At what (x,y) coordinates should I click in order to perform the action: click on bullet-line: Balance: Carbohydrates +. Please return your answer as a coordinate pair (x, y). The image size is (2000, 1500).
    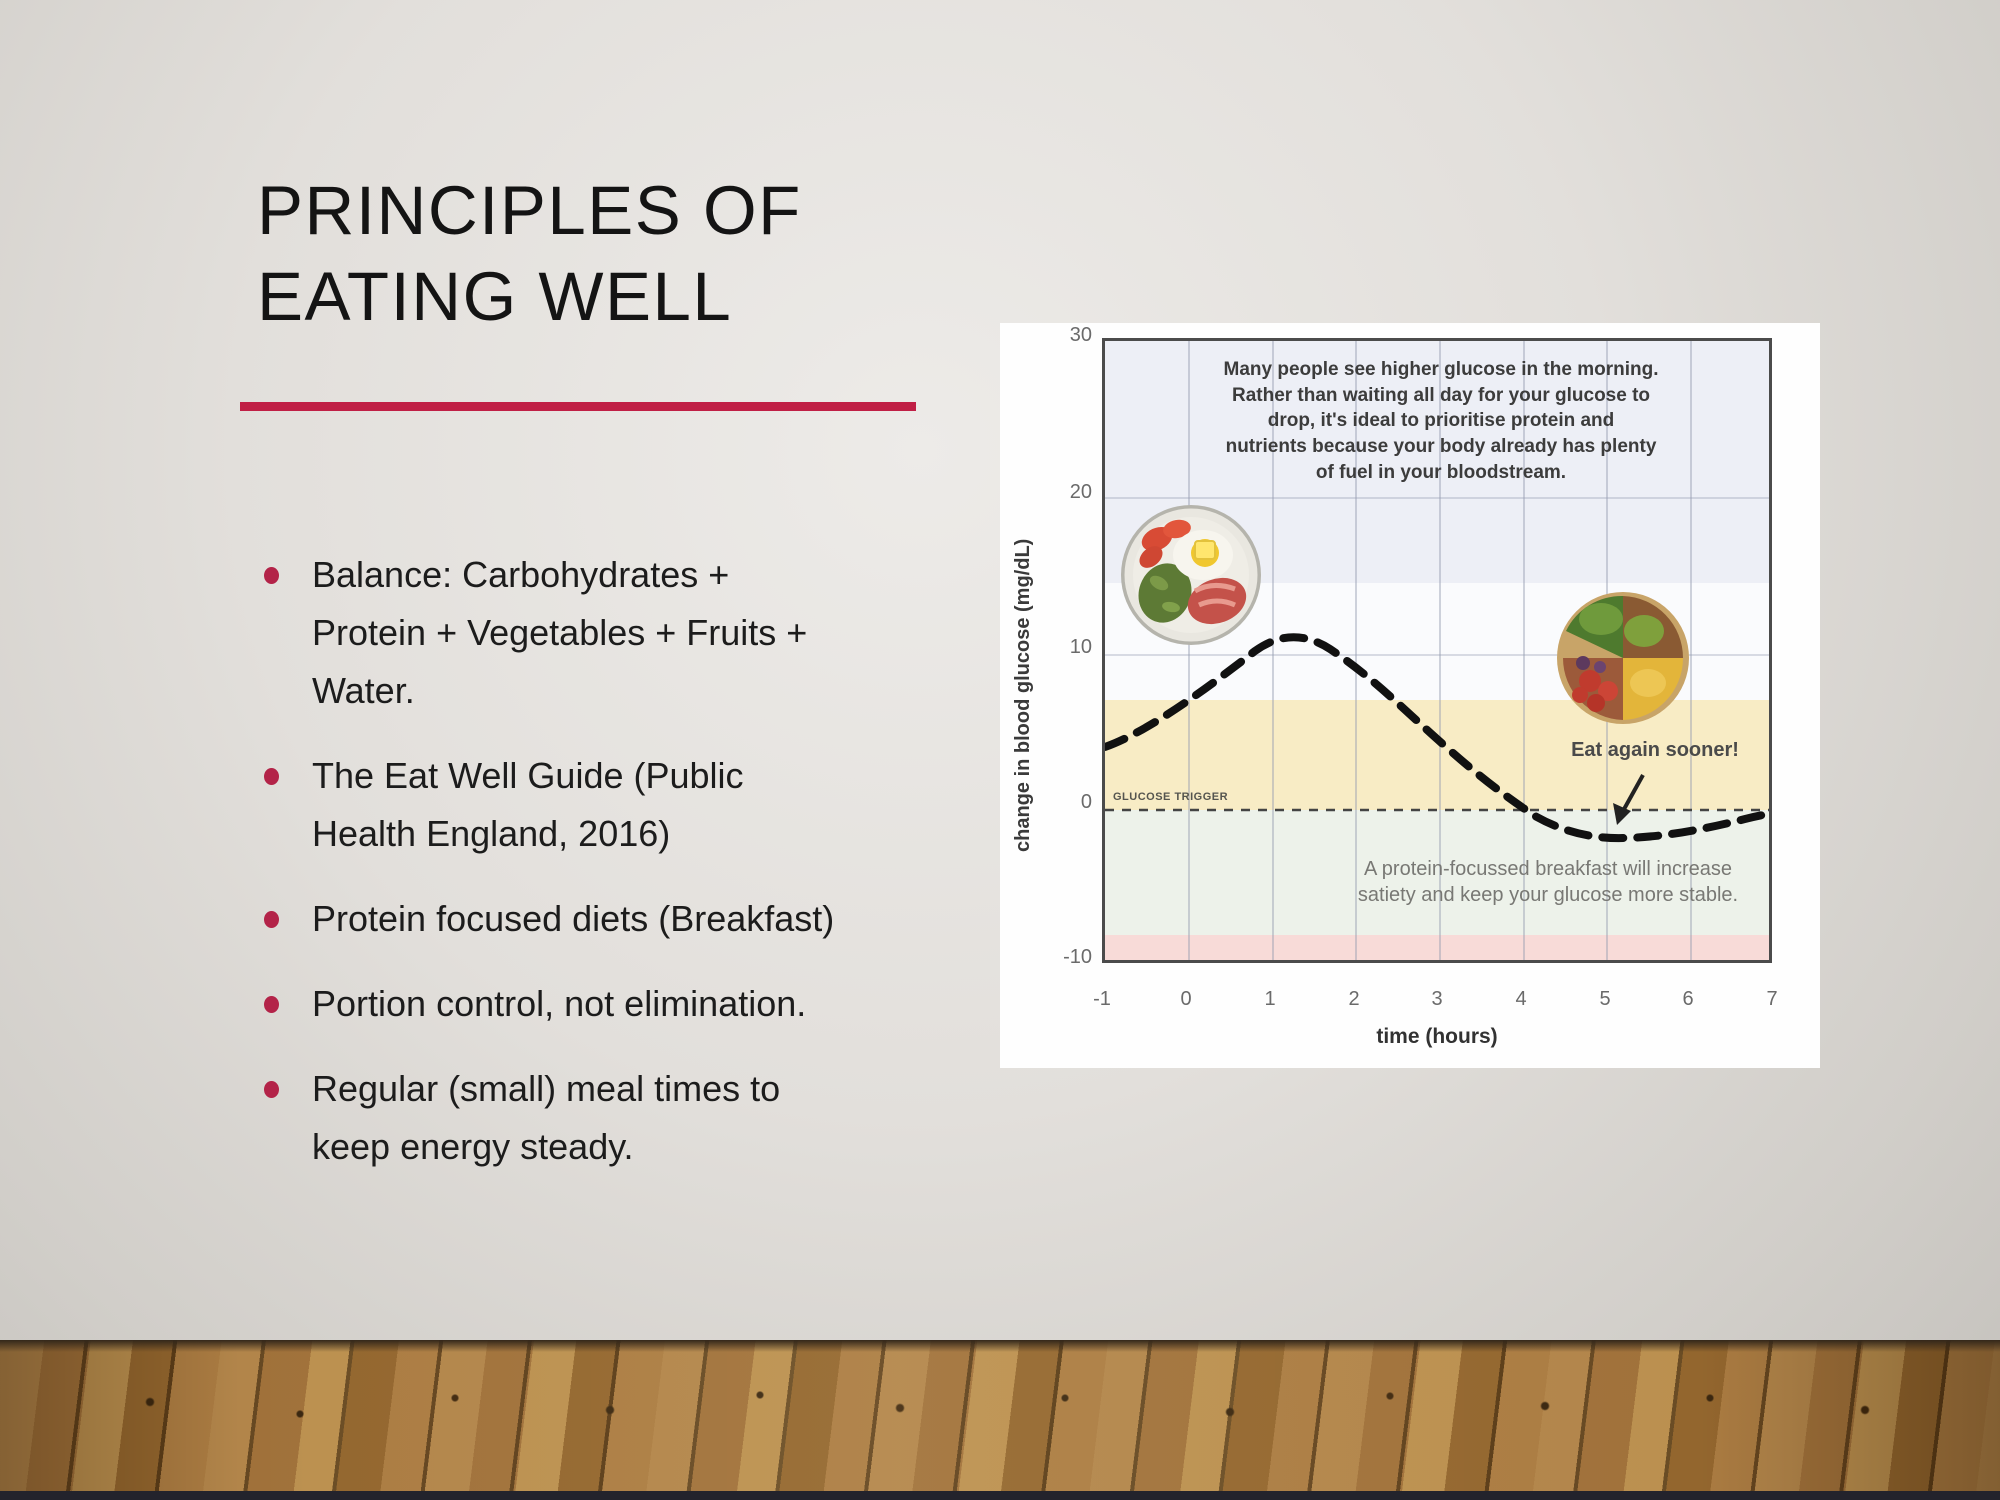
    Looking at the image, I should click on (521, 574).